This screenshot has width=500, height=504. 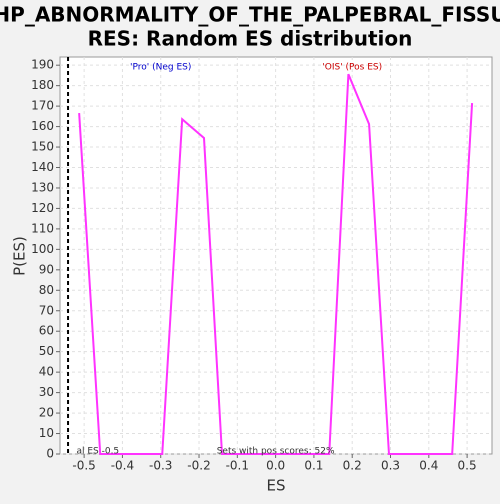 I want to click on y-tick-label: 110, so click(x=42, y=228).